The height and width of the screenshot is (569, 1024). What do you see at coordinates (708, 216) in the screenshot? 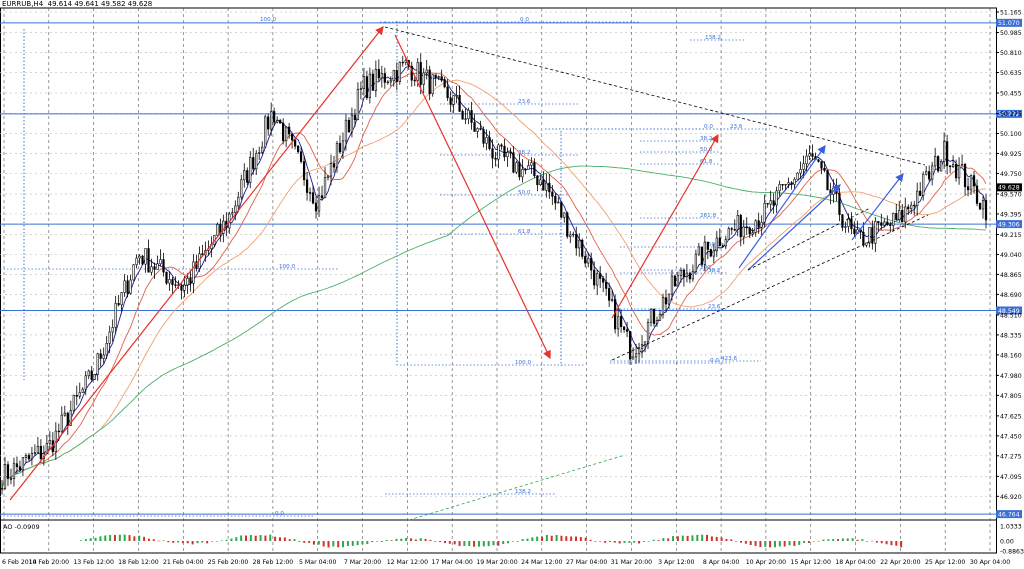
I see `fib-label: 261.8` at bounding box center [708, 216].